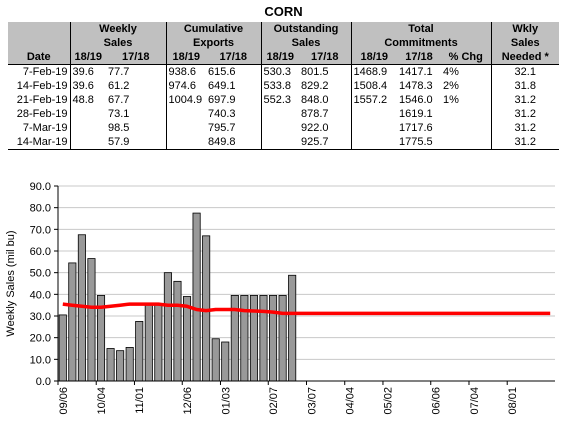 The image size is (567, 430). I want to click on header-needed: Wkly, so click(525, 29).